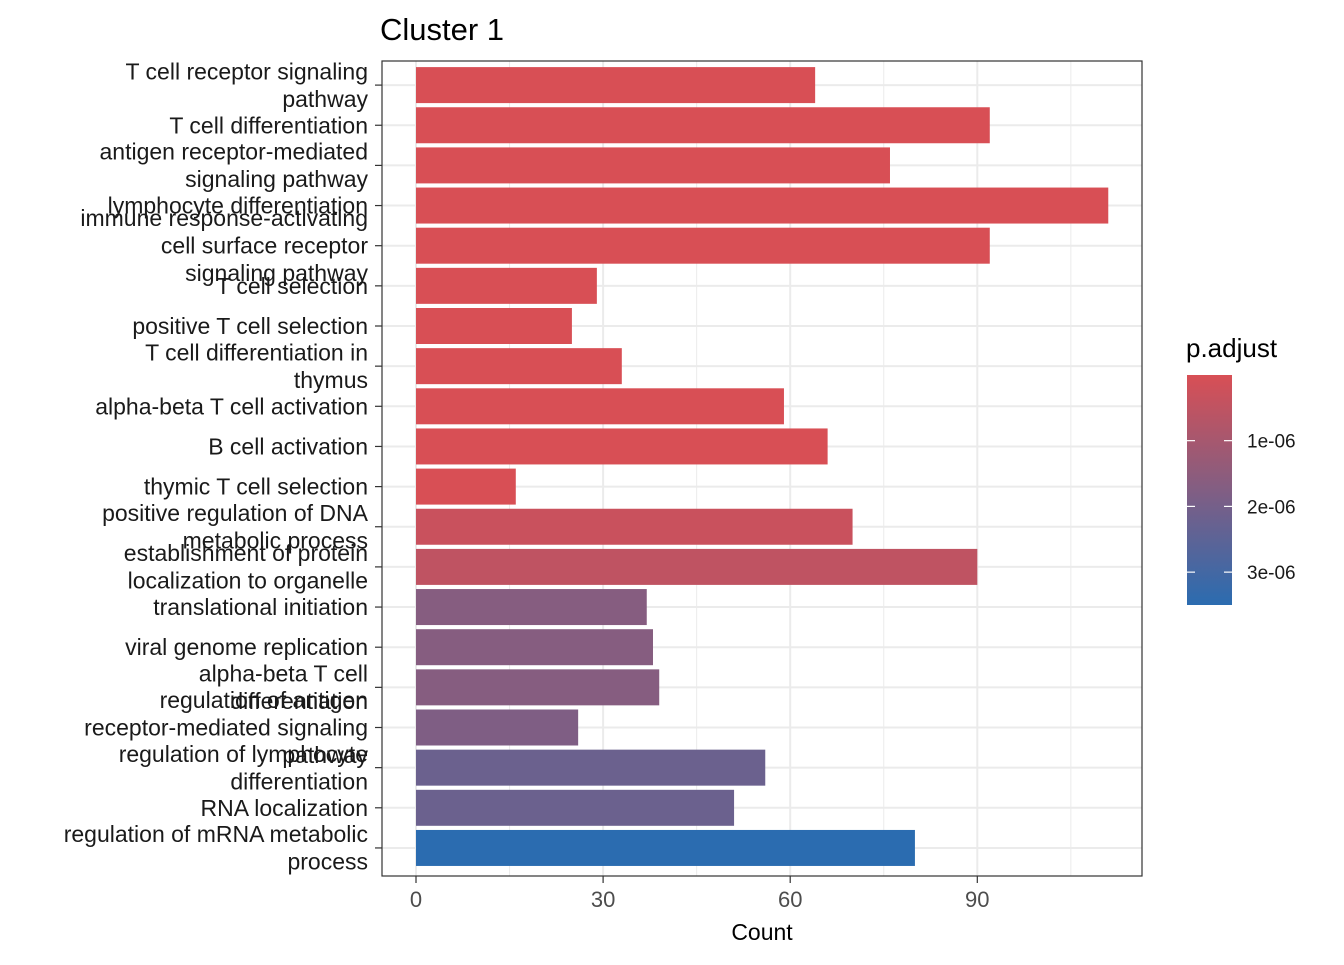 This screenshot has height=965, width=1344. Describe the element at coordinates (243, 768) in the screenshot. I see `category-label: regulation of lymphocyte differentiation` at that location.